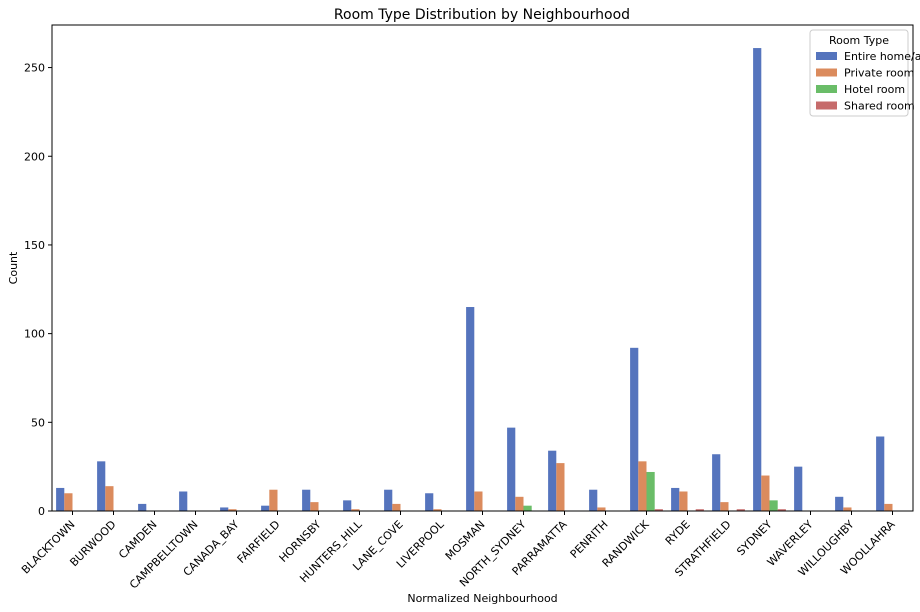  Describe the element at coordinates (589, 539) in the screenshot. I see `x-tick-label-penrith: PENRITH` at that location.